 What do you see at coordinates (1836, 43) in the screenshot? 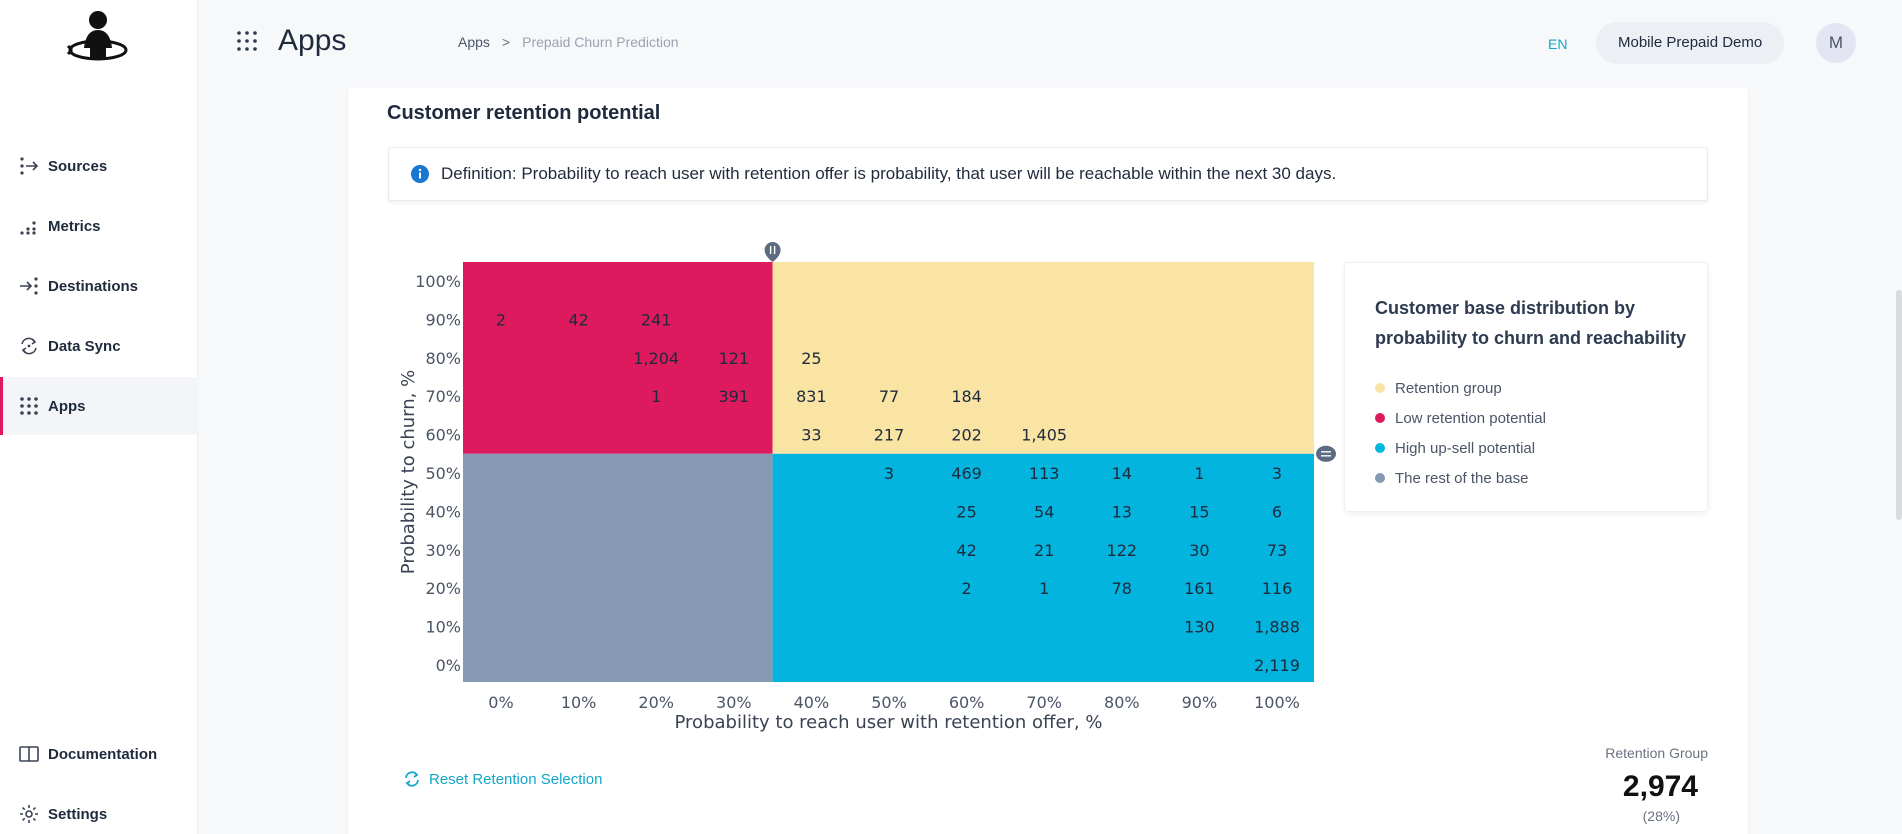
I see `avatar: M` at bounding box center [1836, 43].